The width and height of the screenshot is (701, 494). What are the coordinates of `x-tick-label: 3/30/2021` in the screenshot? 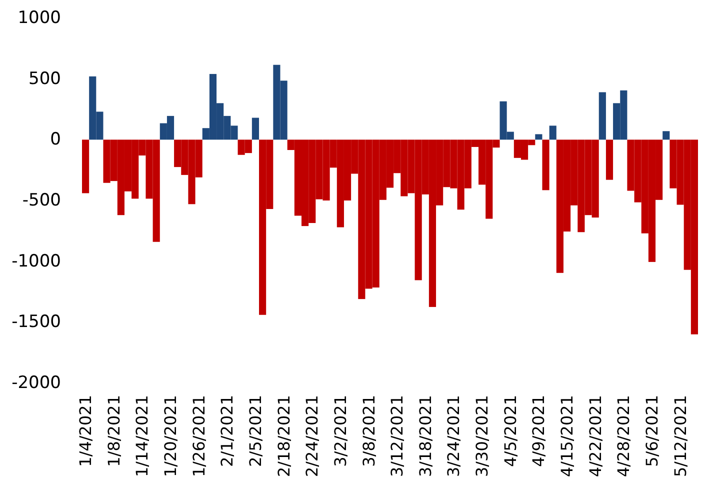 It's located at (482, 436).